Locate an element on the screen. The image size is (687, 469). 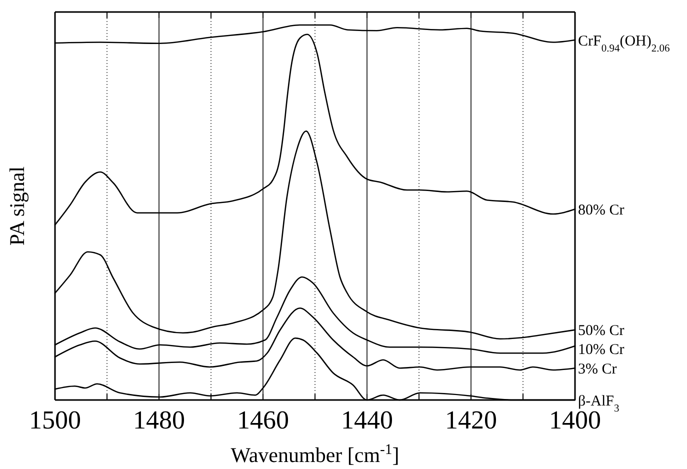
series-label: 50% Cr is located at coordinates (601, 331).